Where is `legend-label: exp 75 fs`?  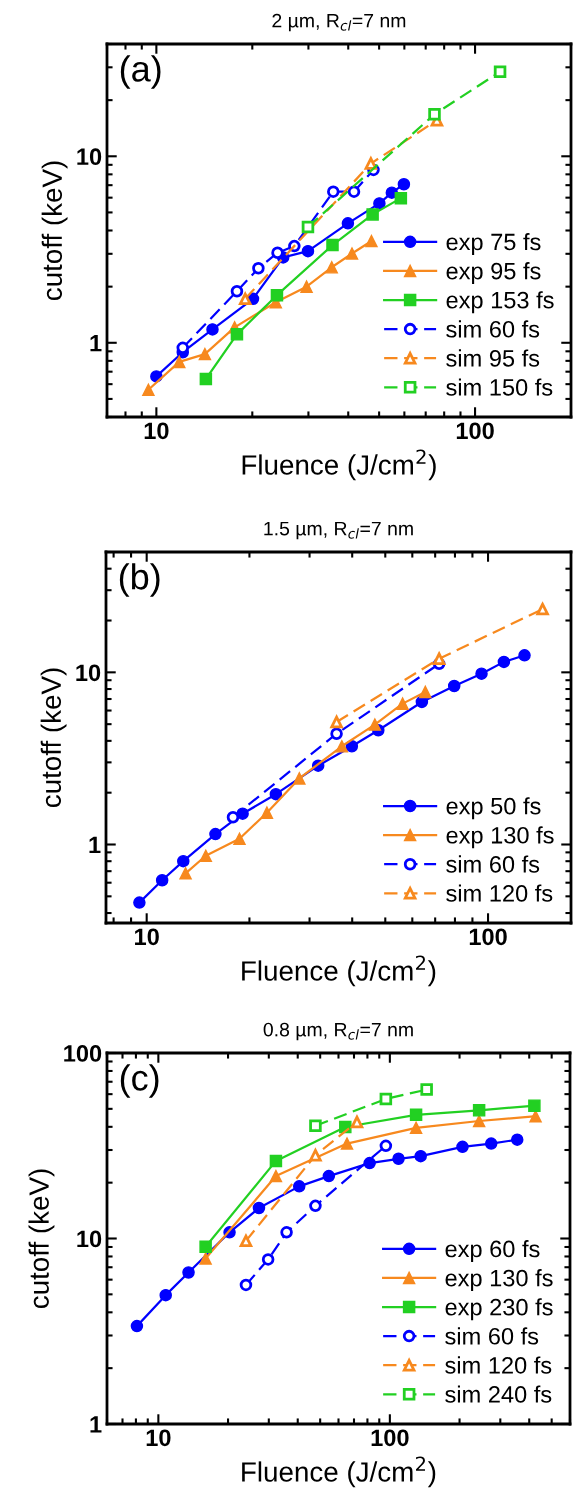
legend-label: exp 75 fs is located at coordinates (493, 244).